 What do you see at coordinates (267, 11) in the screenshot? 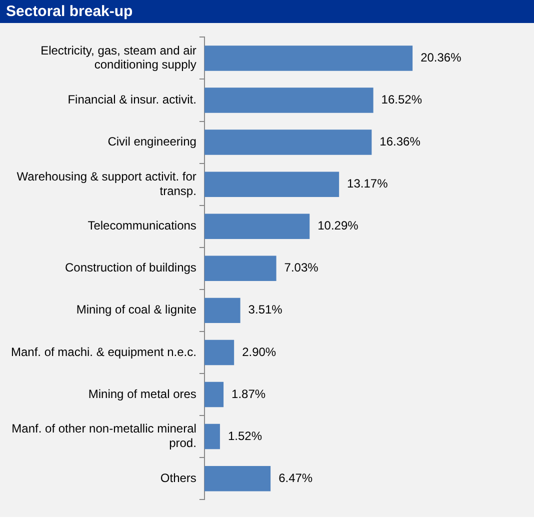
I see `text: Sectoral break-up` at bounding box center [267, 11].